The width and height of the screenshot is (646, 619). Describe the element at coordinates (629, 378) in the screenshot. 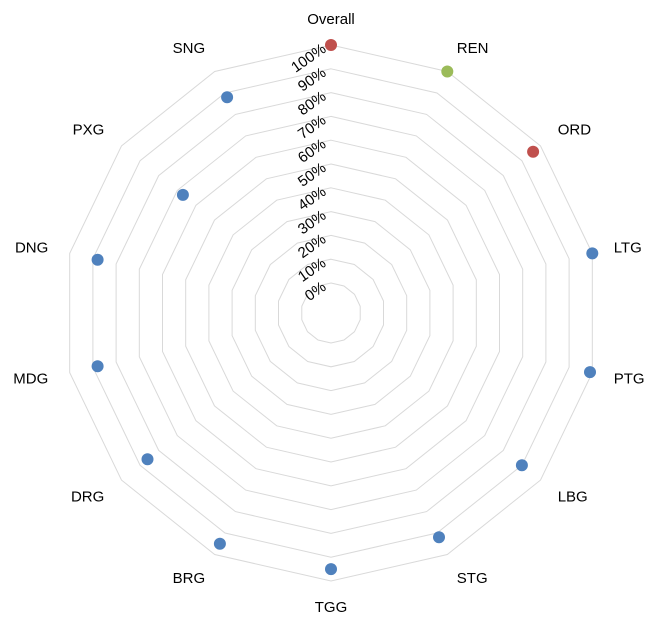

I see `category-label-ptg: PTG` at that location.